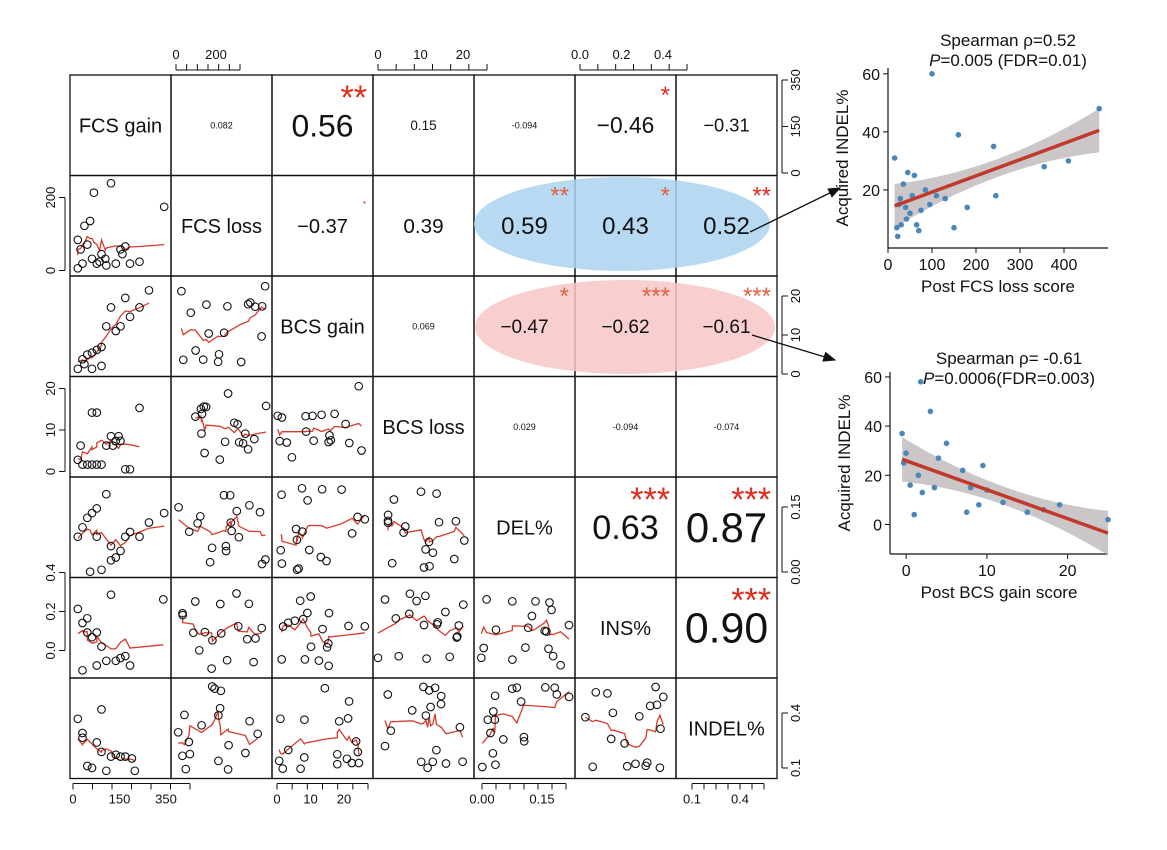  What do you see at coordinates (1005, 496) in the screenshot?
I see `side-fit-line` at bounding box center [1005, 496].